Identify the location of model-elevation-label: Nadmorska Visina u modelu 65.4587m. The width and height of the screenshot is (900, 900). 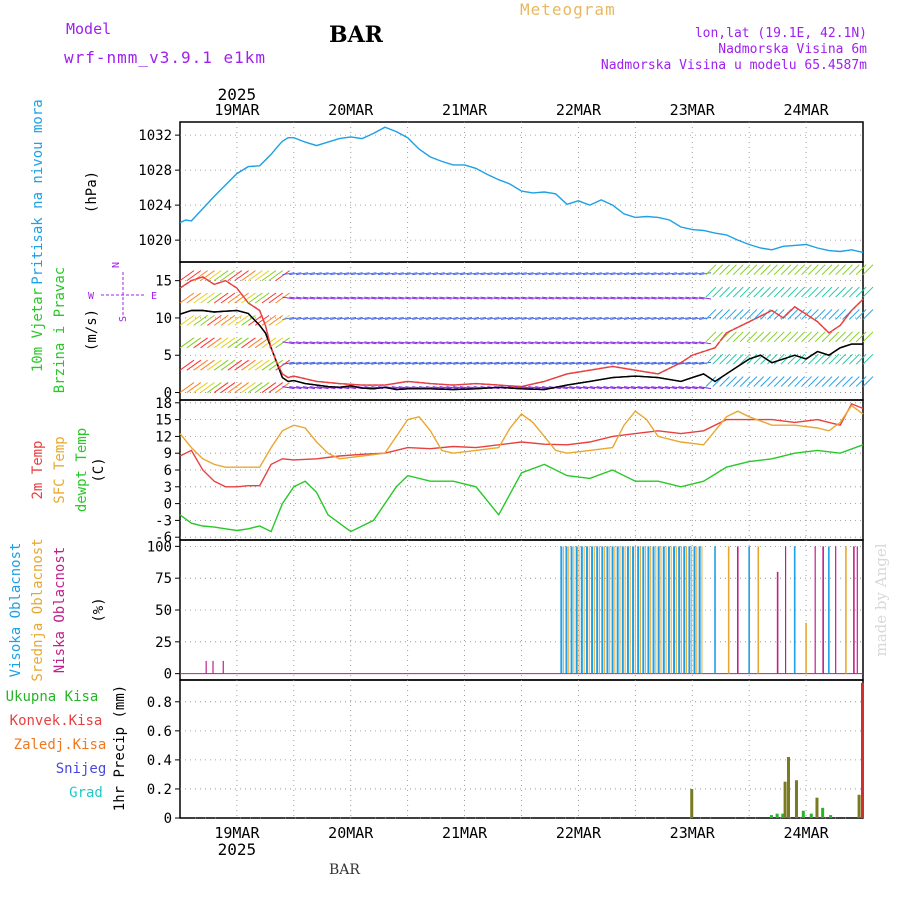
(733, 65).